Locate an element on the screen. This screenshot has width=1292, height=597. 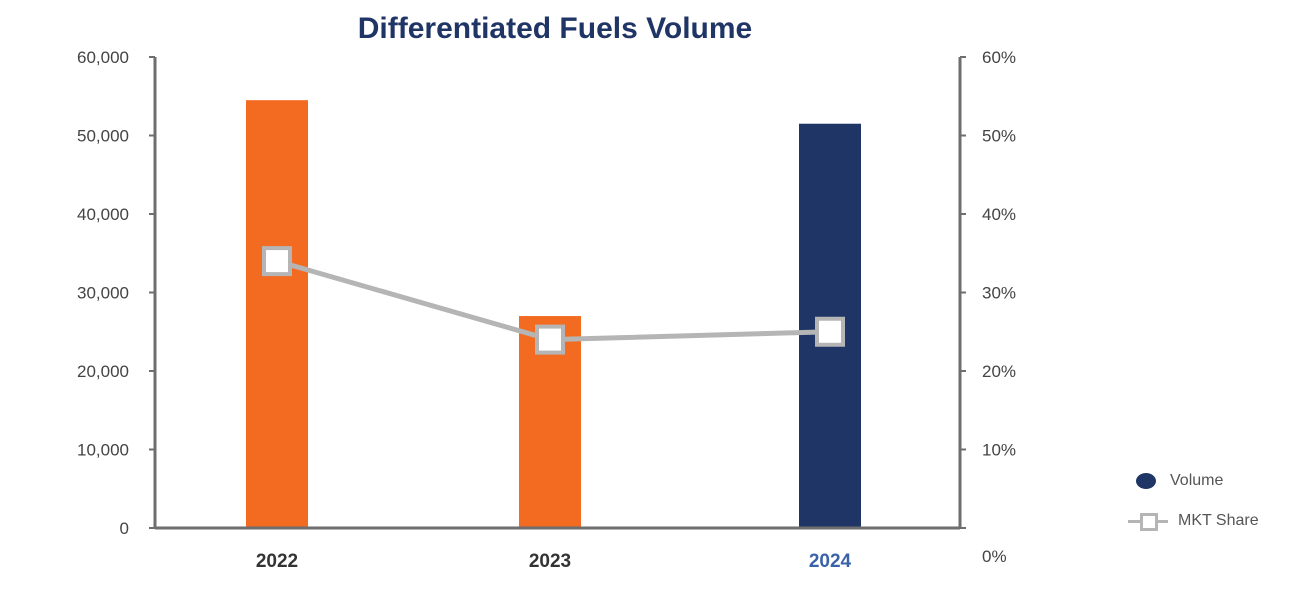
y-left-tick-label: 20,000 is located at coordinates (103, 371).